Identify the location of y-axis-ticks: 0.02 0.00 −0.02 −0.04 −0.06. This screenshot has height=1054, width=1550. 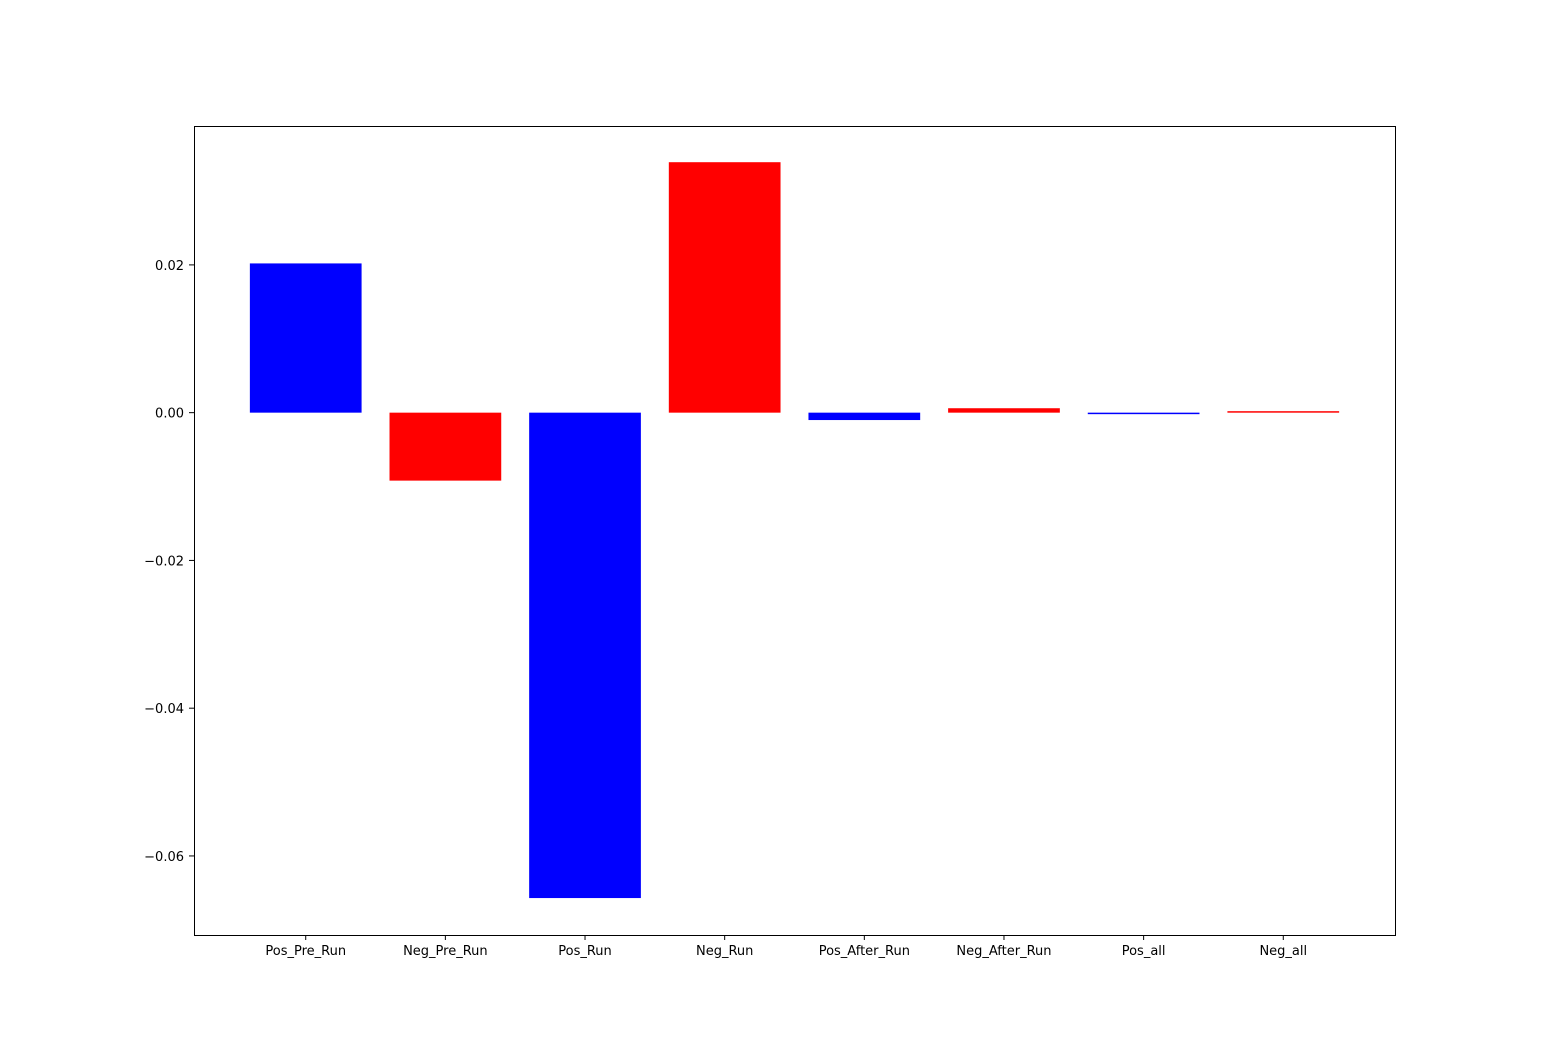
(169, 562).